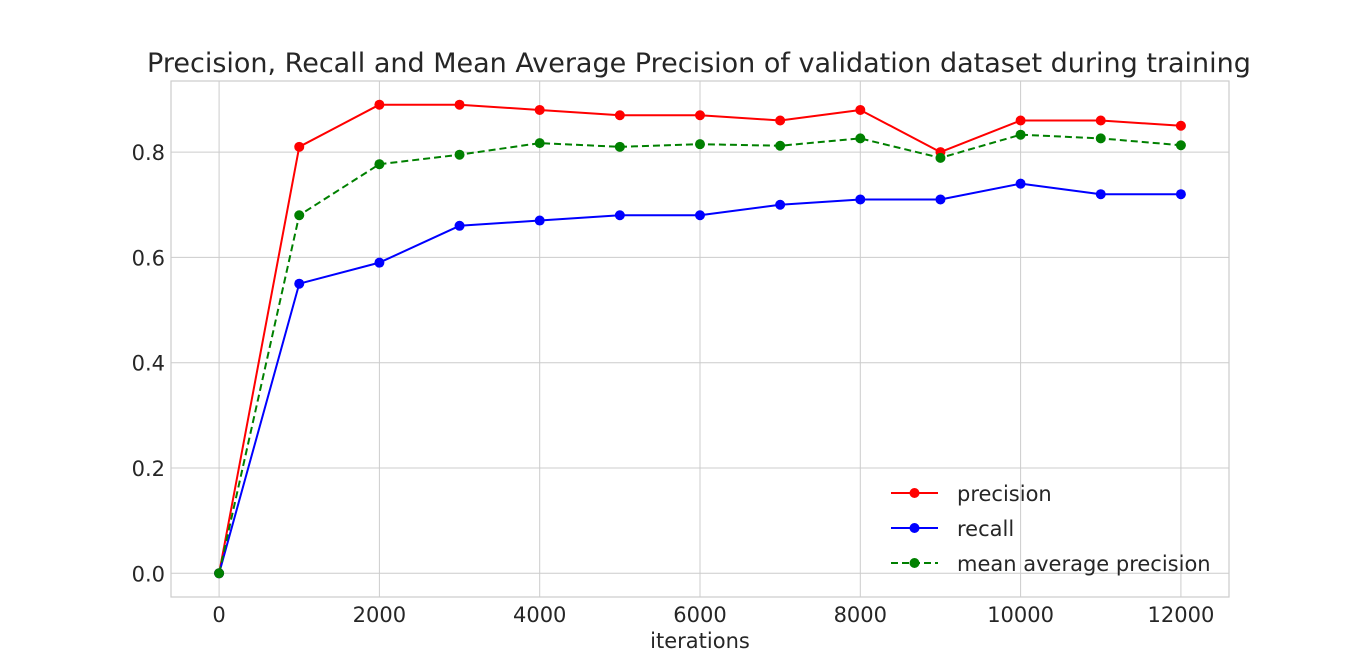 This screenshot has width=1366, height=671. Describe the element at coordinates (148, 153) in the screenshot. I see `y-tick-label: 0.8` at that location.